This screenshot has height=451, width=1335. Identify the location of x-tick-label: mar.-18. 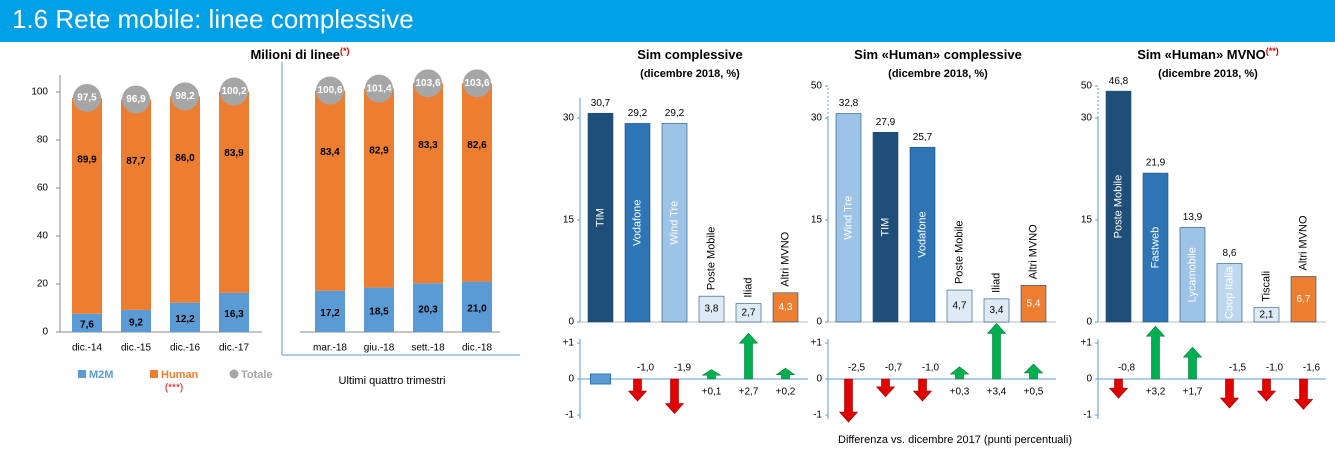
(330, 348).